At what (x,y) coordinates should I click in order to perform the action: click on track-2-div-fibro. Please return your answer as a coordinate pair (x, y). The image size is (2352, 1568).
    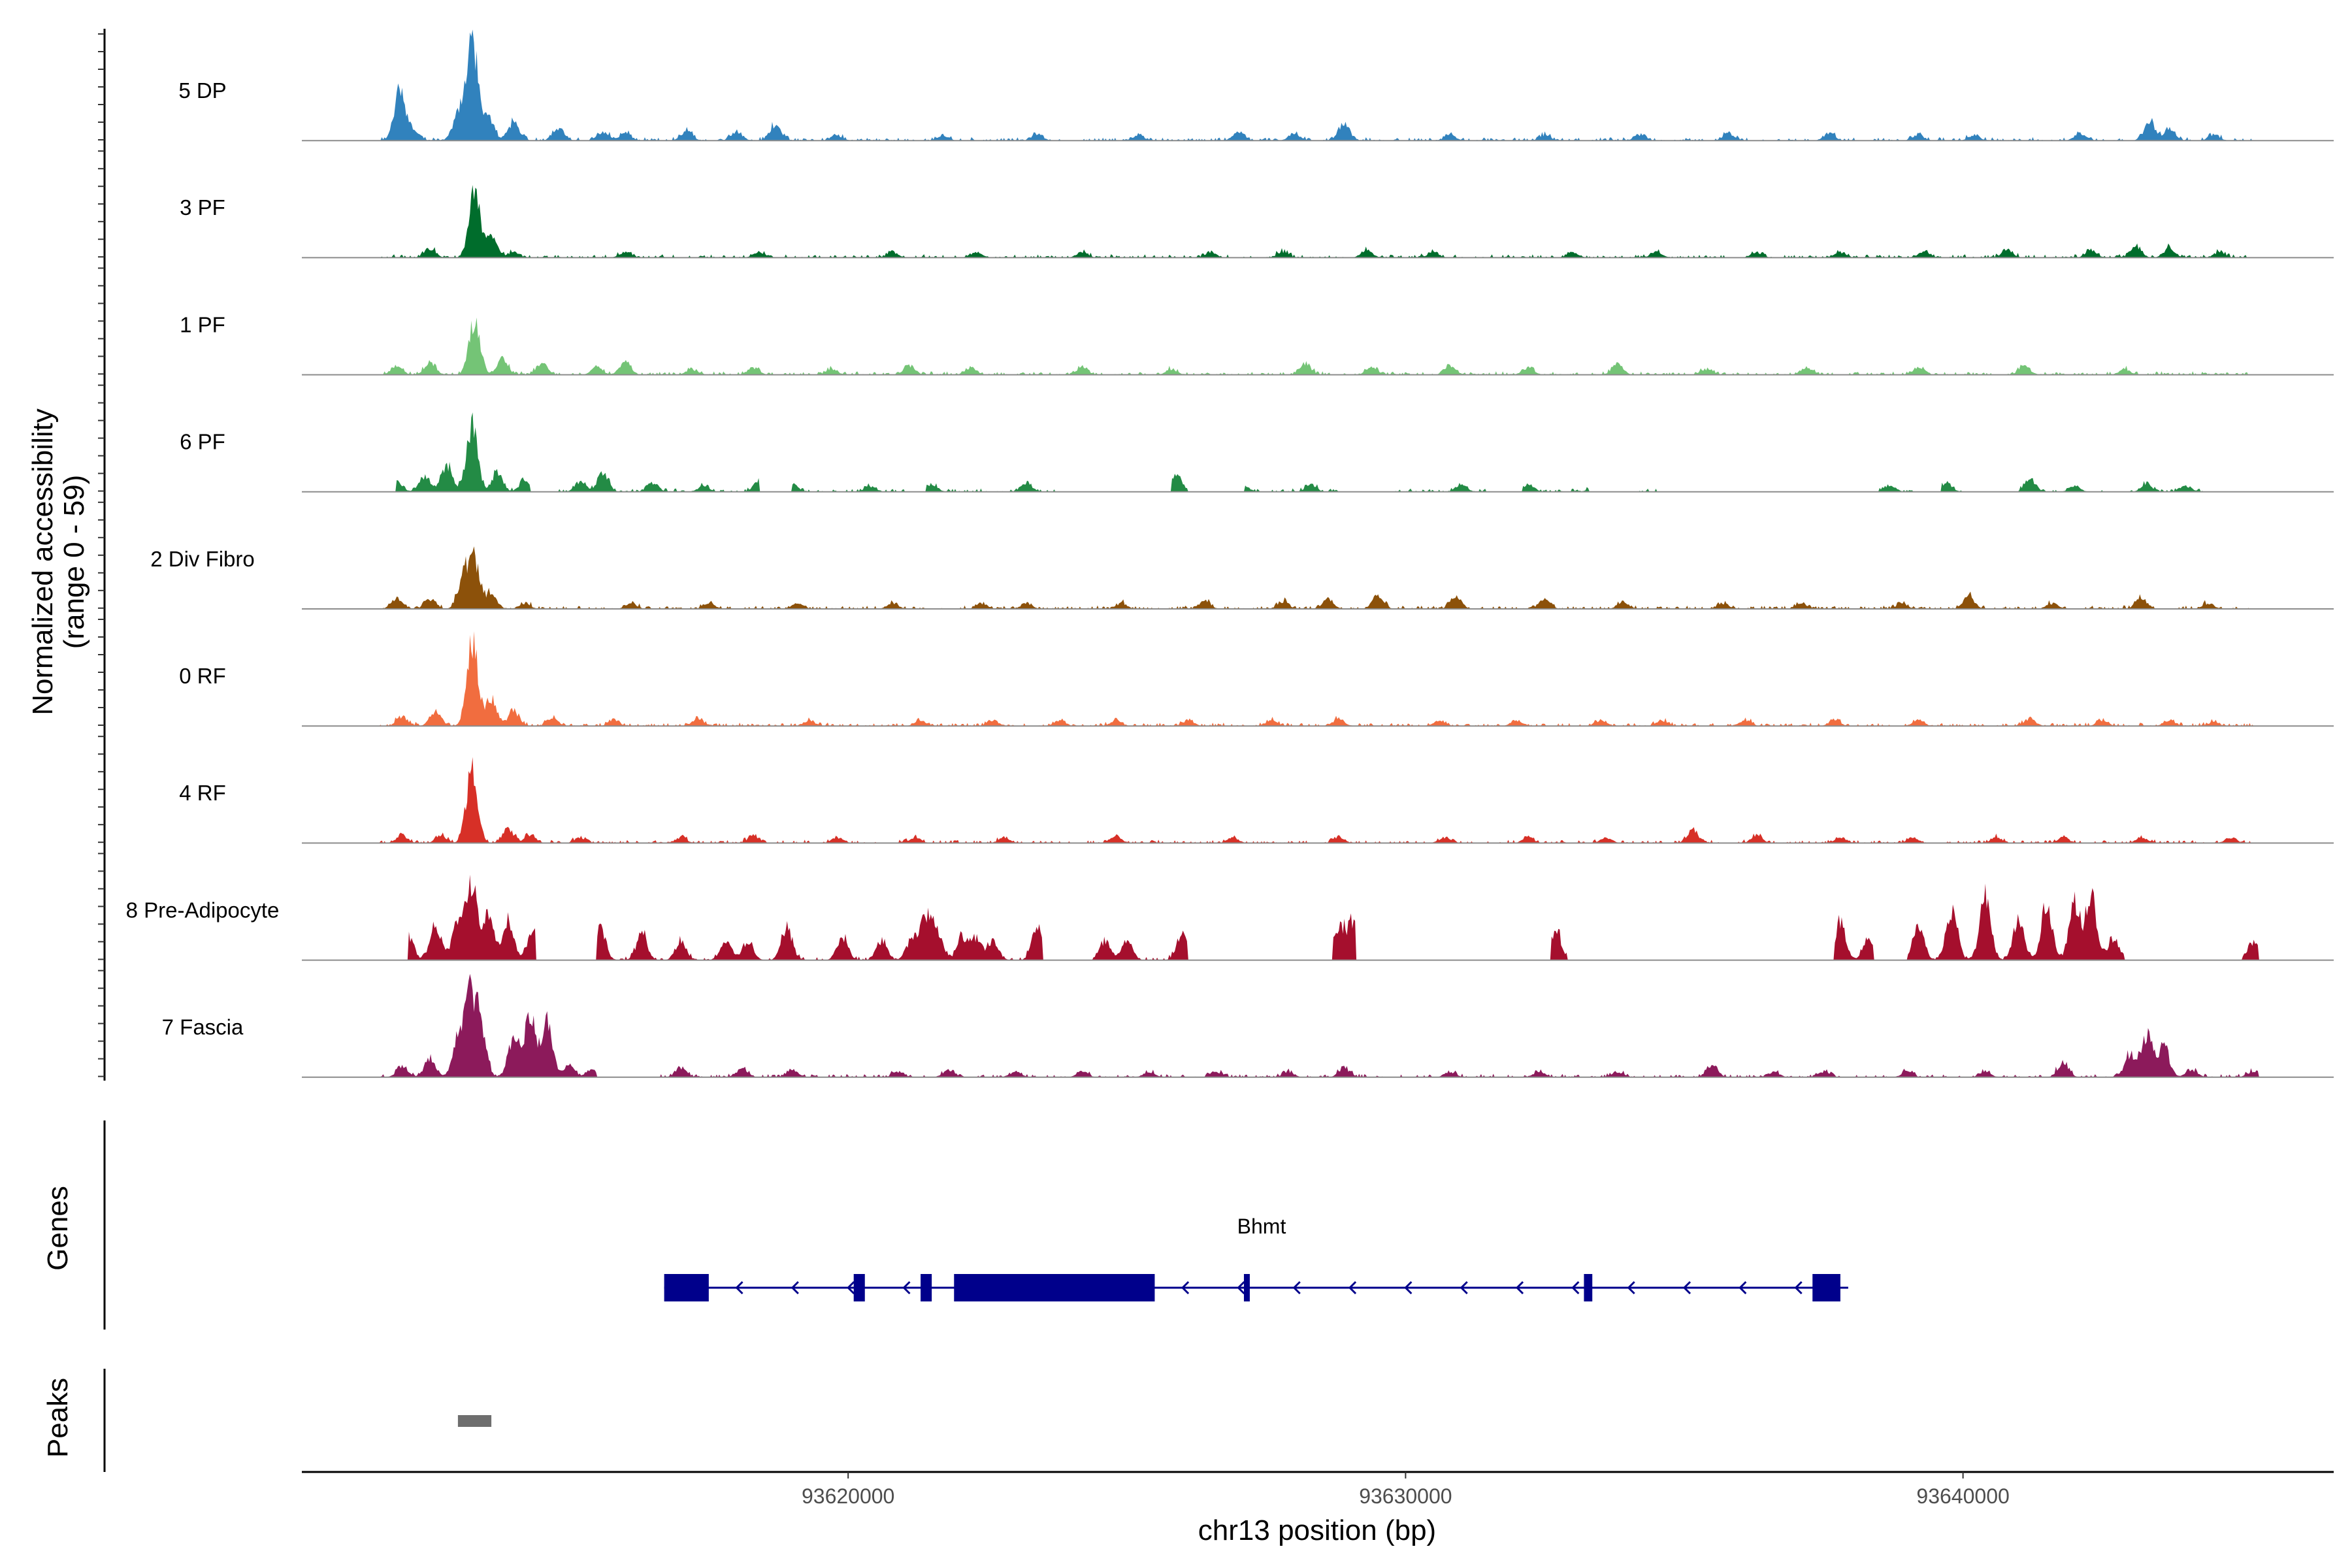
    Looking at the image, I should click on (1318, 578).